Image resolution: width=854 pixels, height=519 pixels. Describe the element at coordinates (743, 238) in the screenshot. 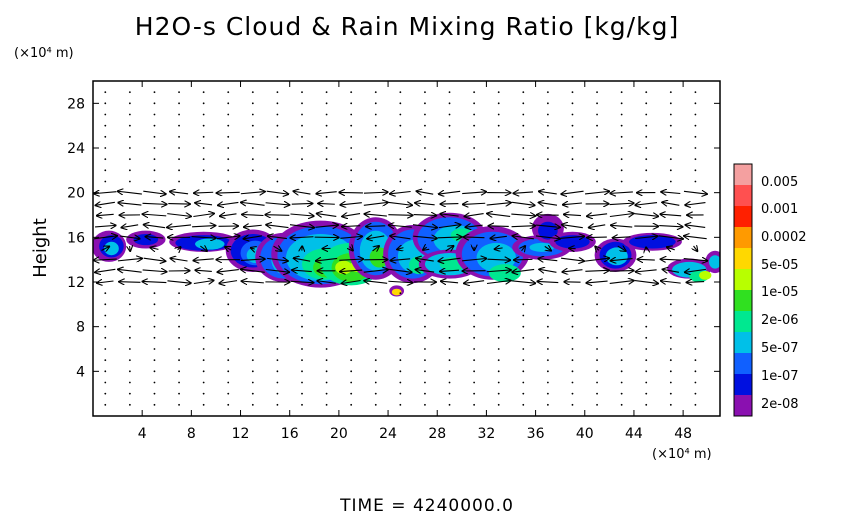

I see `colorbar-swatch` at that location.